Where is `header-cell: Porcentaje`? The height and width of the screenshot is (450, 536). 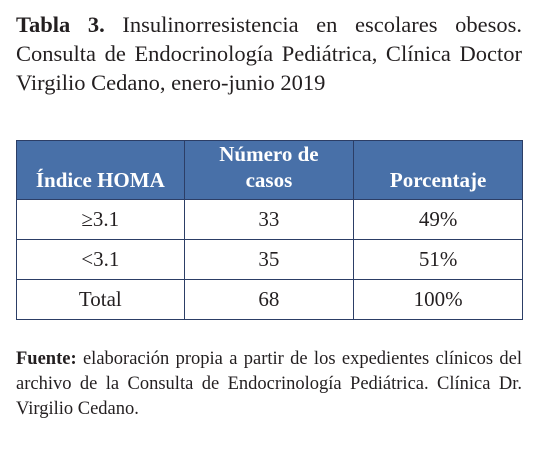 header-cell: Porcentaje is located at coordinates (438, 170).